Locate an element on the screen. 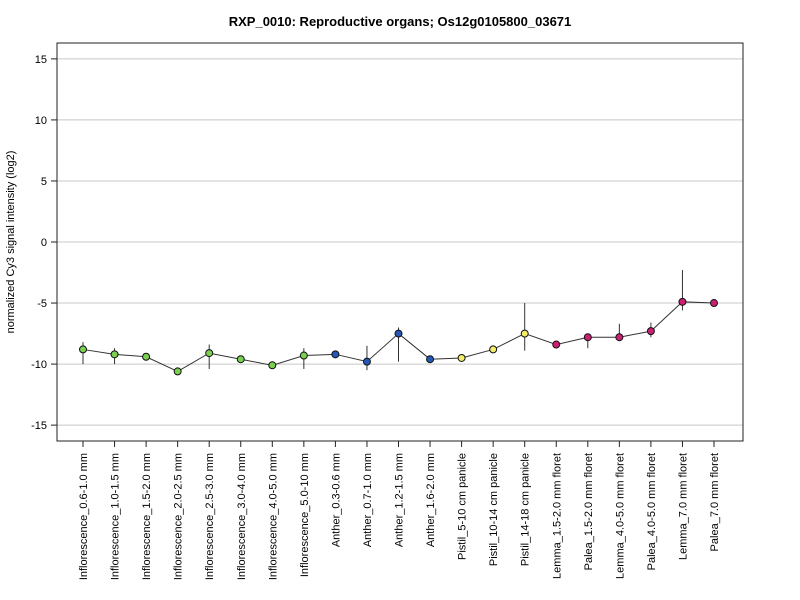  x-tick-label-15: Lemma_1.5-2.0 mm floret is located at coordinates (557, 516).